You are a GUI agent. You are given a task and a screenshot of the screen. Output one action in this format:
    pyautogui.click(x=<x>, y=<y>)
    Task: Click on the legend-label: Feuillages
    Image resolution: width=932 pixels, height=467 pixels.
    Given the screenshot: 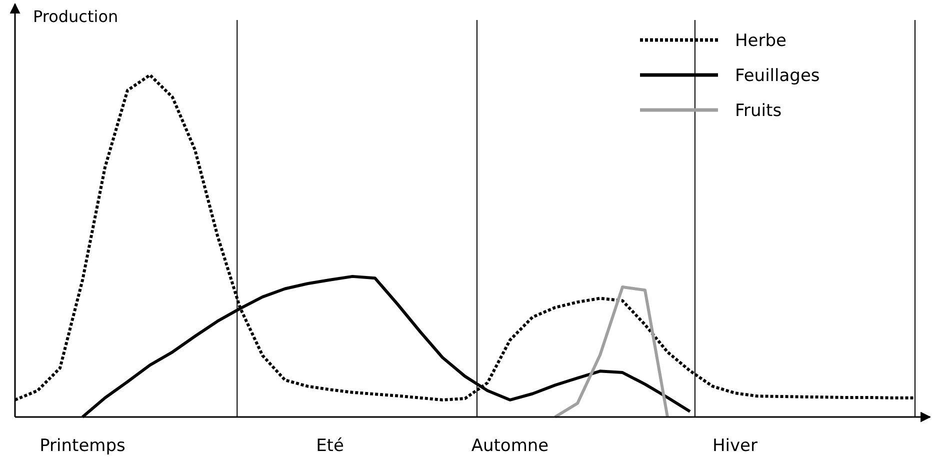 What is the action you would take?
    pyautogui.click(x=777, y=76)
    